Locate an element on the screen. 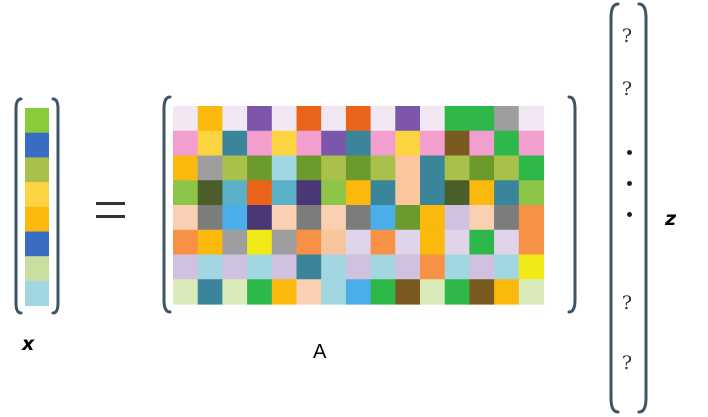  equals-sign is located at coordinates (110, 210).